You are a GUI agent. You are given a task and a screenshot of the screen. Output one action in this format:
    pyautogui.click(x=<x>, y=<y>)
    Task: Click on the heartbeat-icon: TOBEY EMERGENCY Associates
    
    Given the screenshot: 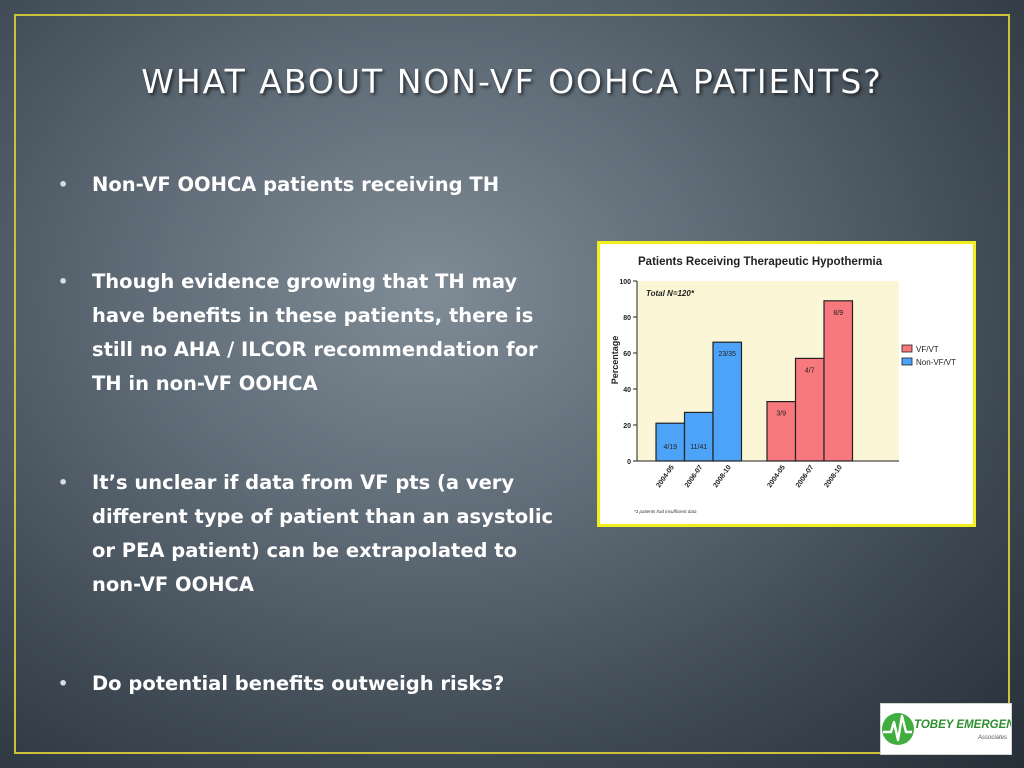 What is the action you would take?
    pyautogui.click(x=946, y=729)
    